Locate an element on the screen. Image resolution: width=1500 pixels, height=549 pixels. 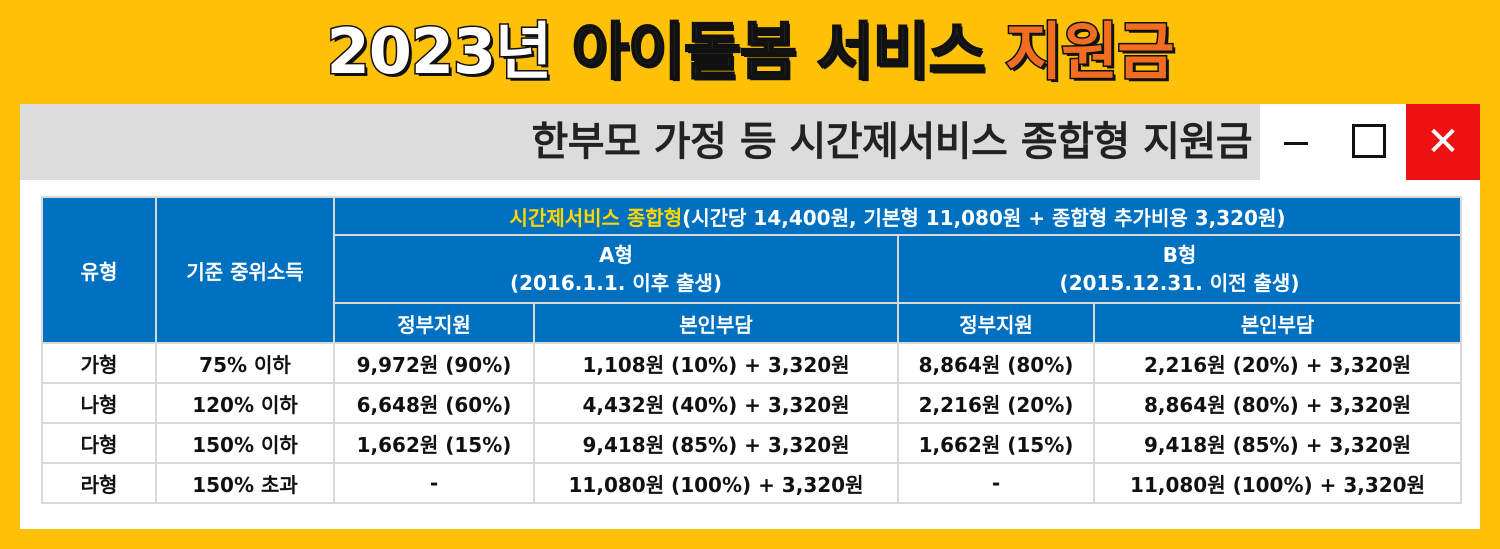
cell-type: 다형 is located at coordinates (99, 443).